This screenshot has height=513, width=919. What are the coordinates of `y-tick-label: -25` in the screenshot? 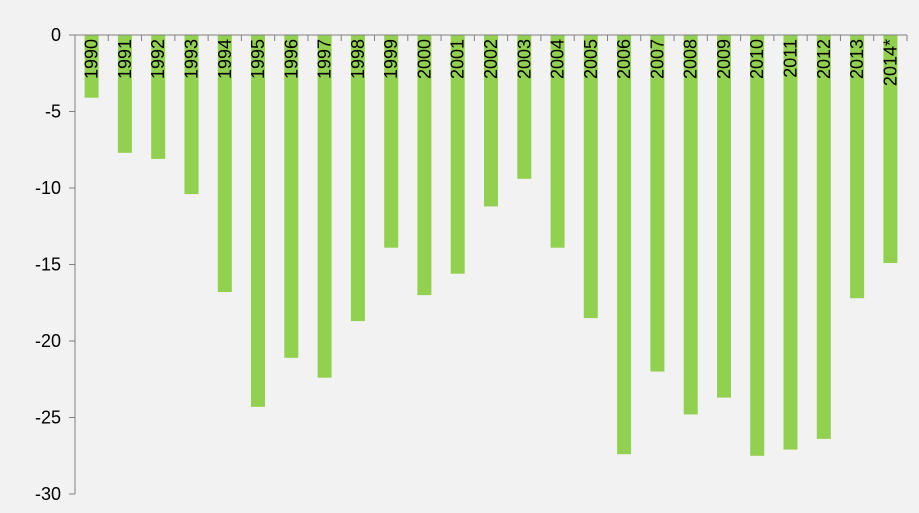 It's located at (48, 418).